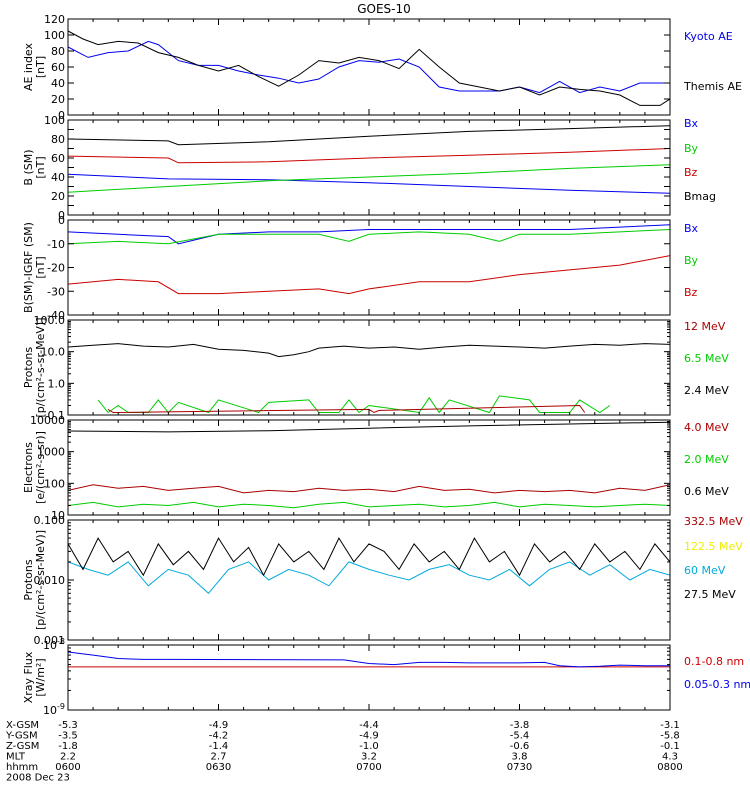 The width and height of the screenshot is (750, 800). Describe the element at coordinates (218, 767) in the screenshot. I see `ephemeris-value: 0630` at that location.